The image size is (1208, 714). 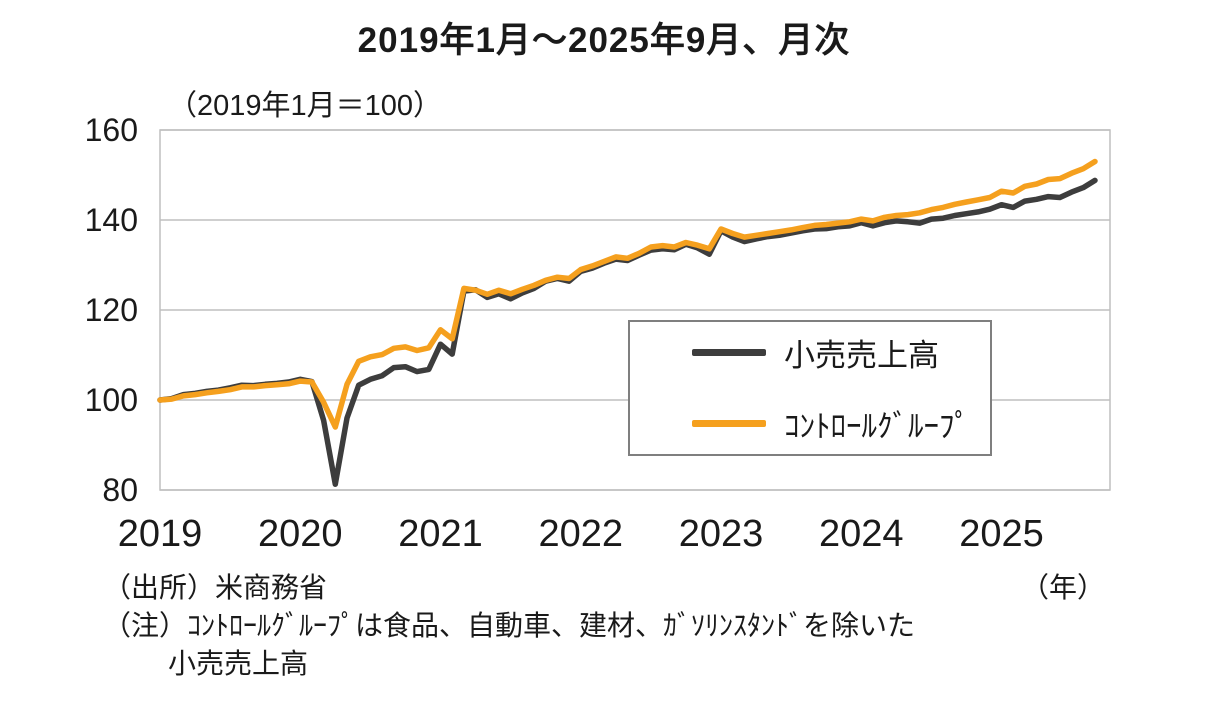 I want to click on x-tick-label-2025: 2025, so click(x=1001, y=534).